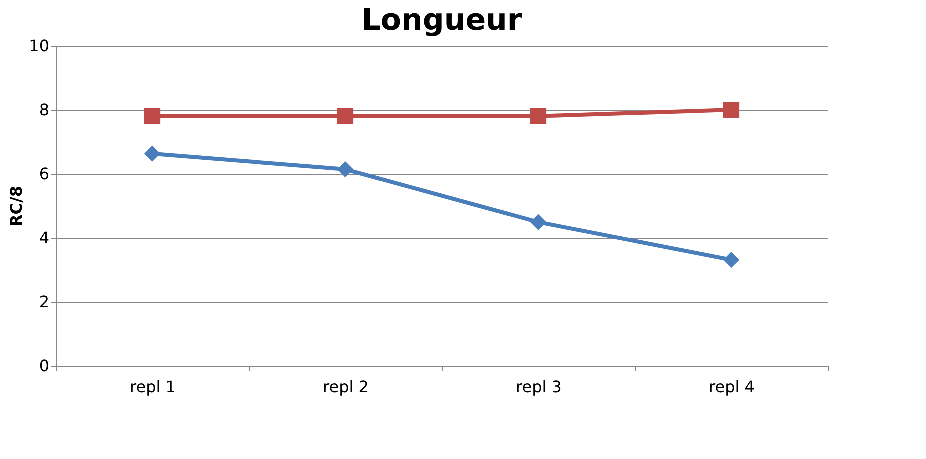 This screenshot has height=459, width=926. I want to click on y-tick-label: 8, so click(44, 110).